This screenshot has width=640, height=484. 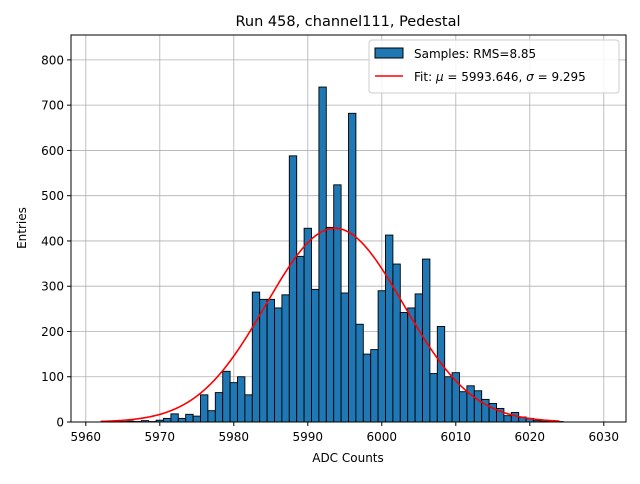 What do you see at coordinates (604, 437) in the screenshot?
I see `x-tick-label: 6030` at bounding box center [604, 437].